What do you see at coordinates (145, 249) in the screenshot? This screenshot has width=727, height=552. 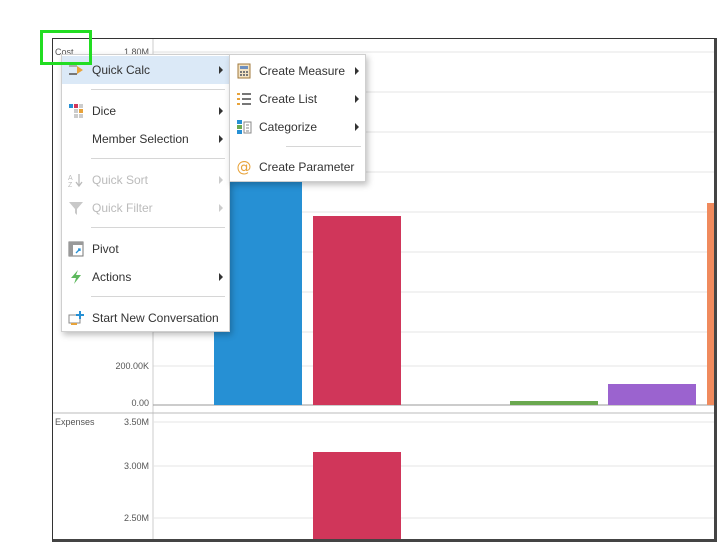 I see `menu-item-pivot: Pivot` at bounding box center [145, 249].